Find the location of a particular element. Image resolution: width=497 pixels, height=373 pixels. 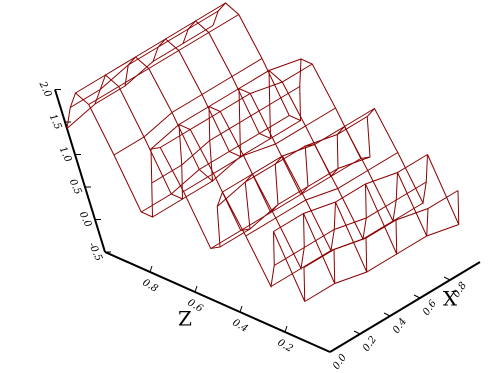

y-tick-label: 2.0 is located at coordinates (44, 89).